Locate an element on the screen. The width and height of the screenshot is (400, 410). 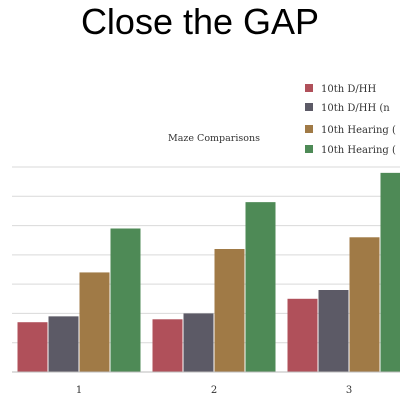
x-tick-label-3: 3 is located at coordinates (349, 390).